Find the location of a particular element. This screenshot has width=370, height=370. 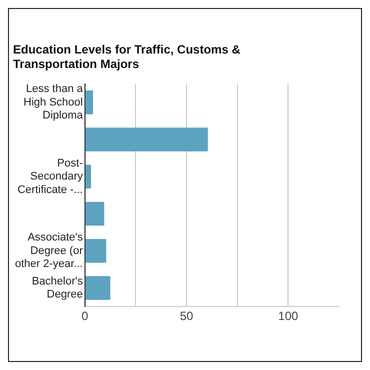

y-tick-label: Less than a High School Diploma is located at coordinates (54, 102).